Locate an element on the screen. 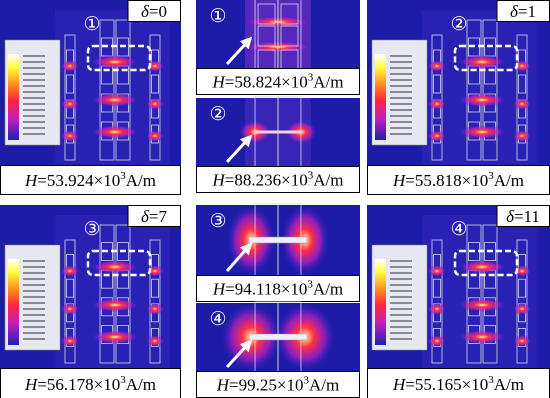  delta-label: δ=1 is located at coordinates (523, 11).